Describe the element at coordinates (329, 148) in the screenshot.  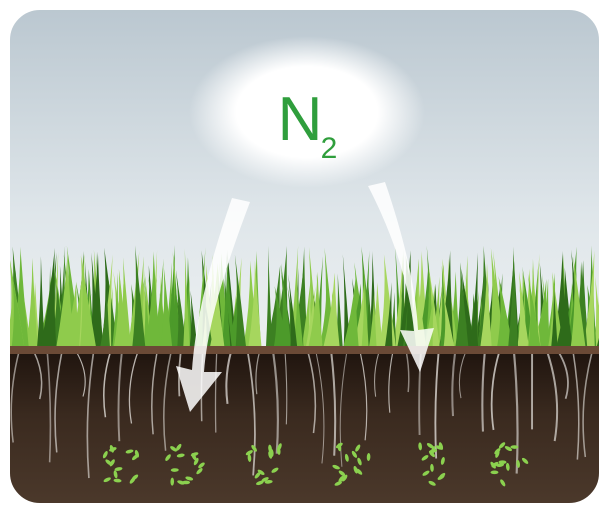
I see `subscript: 2` at that location.